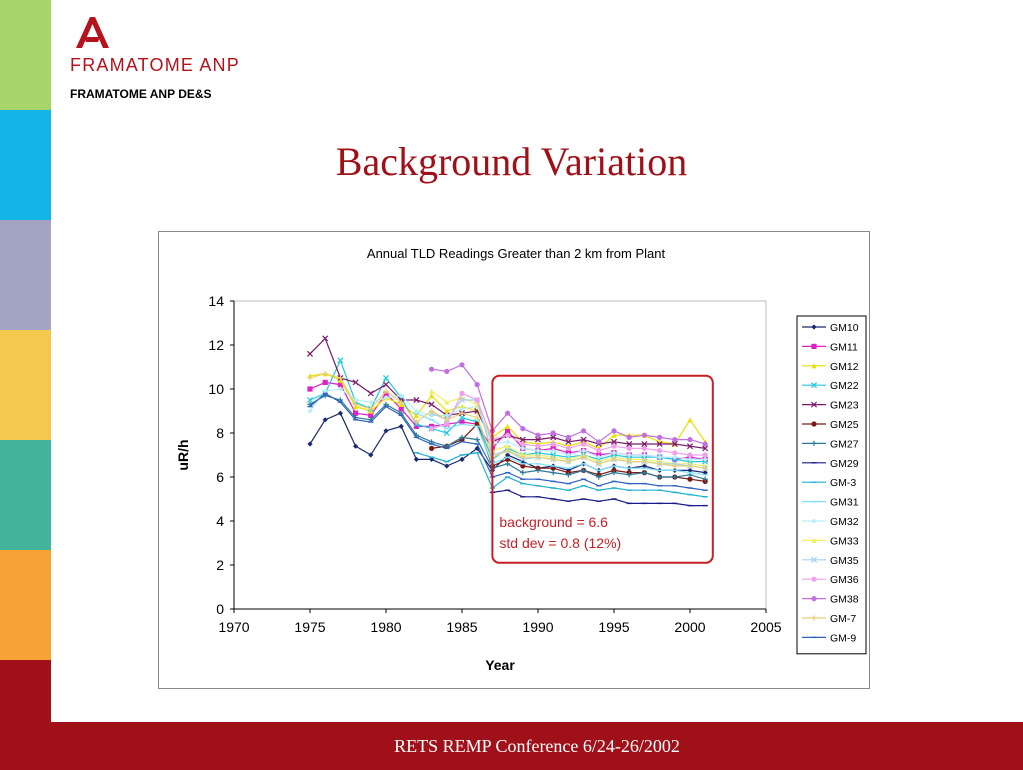  I want to click on x-tick-label: 1970, so click(233, 627).